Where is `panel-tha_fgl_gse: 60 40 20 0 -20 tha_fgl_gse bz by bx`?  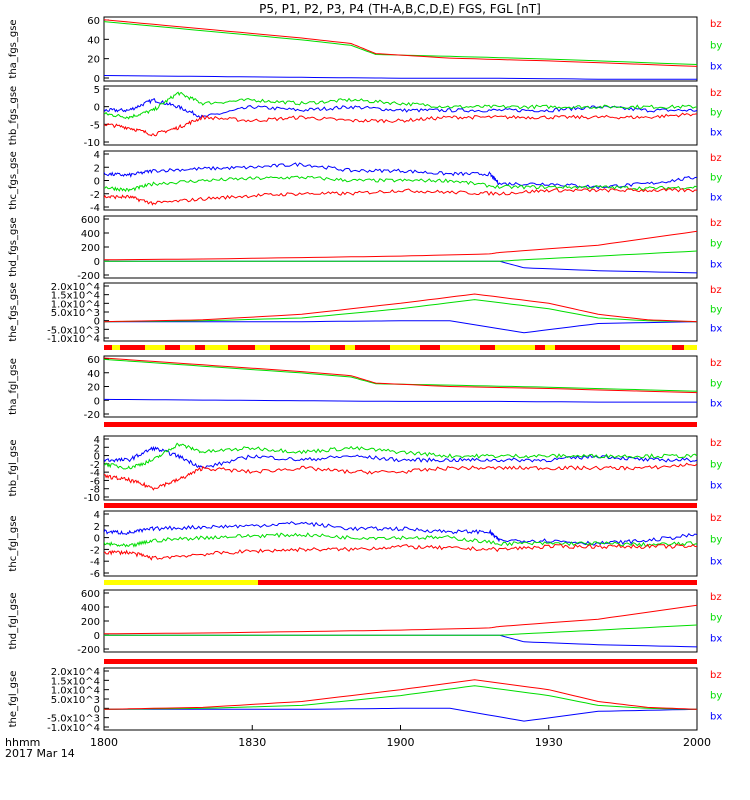 panel-tha_fgl_gse: 60 40 20 0 -20 tha_fgl_gse bz by bx is located at coordinates (365, 388).